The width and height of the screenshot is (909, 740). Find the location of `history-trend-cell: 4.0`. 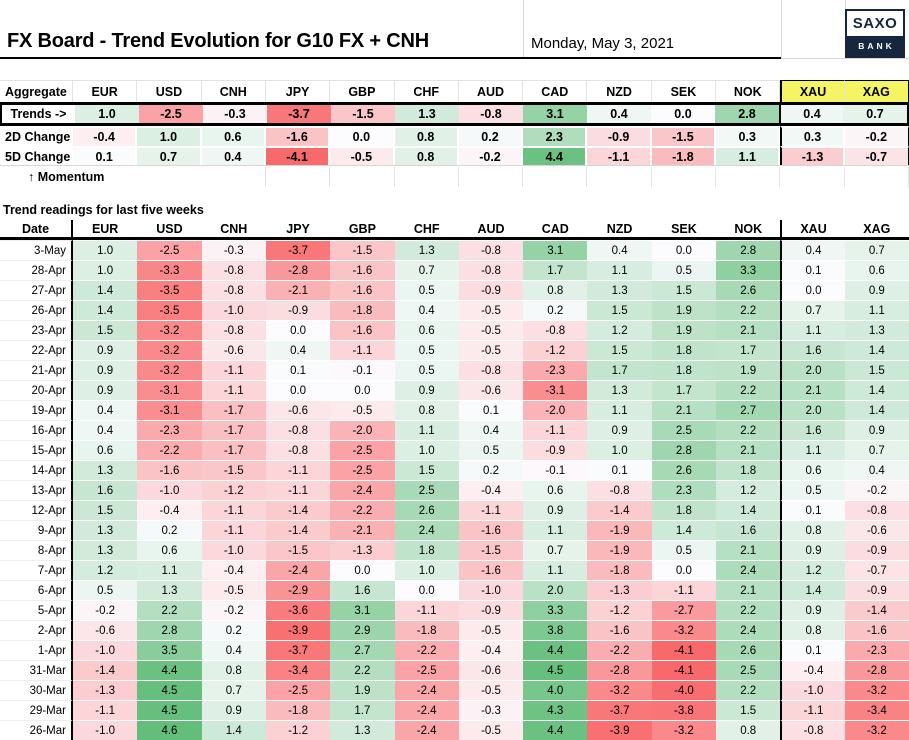

history-trend-cell: 4.0 is located at coordinates (555, 690).